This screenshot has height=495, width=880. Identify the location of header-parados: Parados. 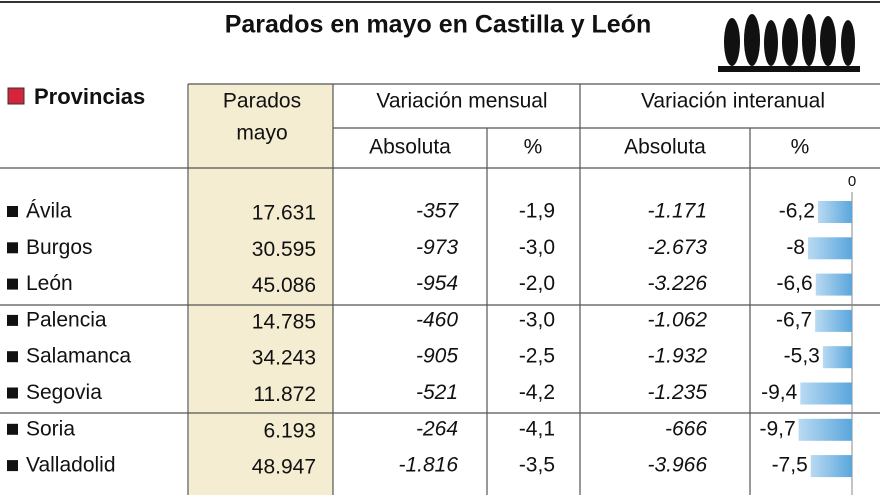
(262, 101).